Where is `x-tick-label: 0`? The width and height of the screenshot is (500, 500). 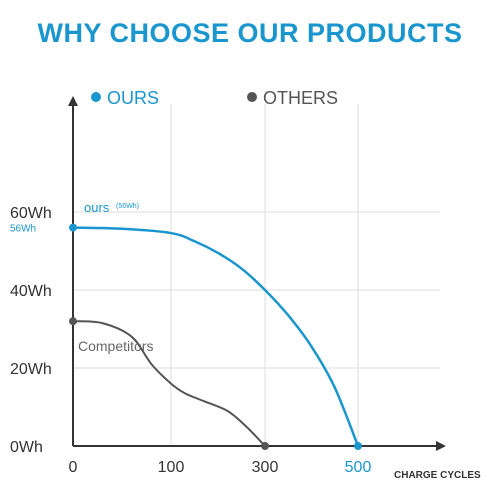
x-tick-label: 0 is located at coordinates (73, 467).